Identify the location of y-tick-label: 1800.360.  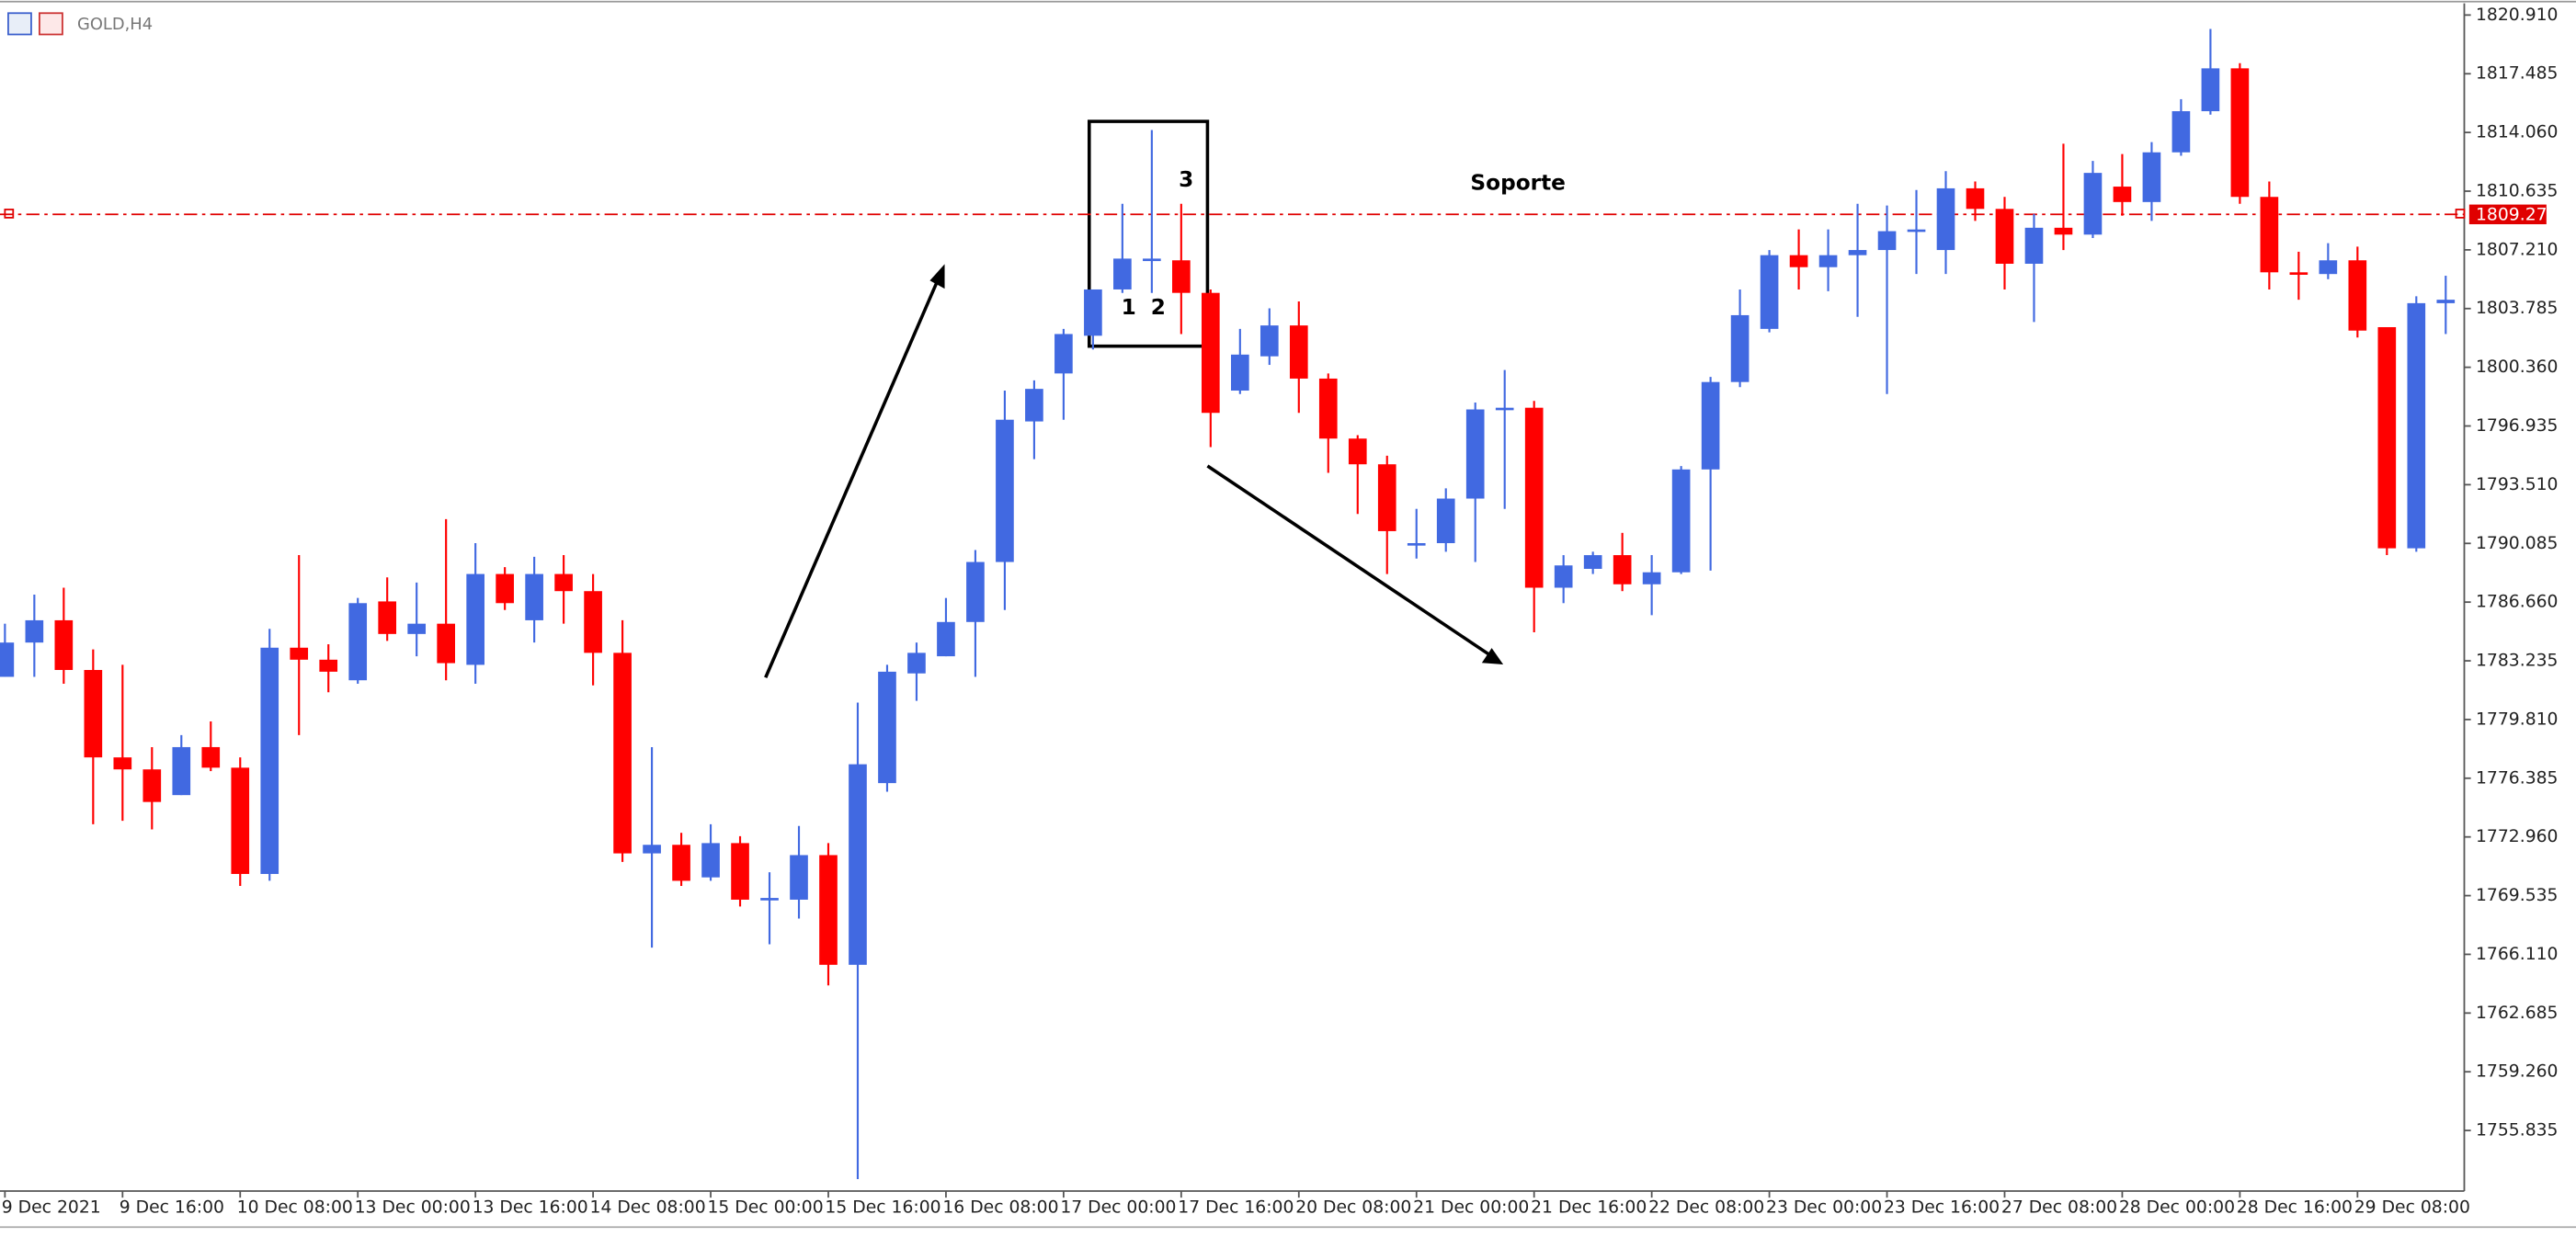
(2517, 367).